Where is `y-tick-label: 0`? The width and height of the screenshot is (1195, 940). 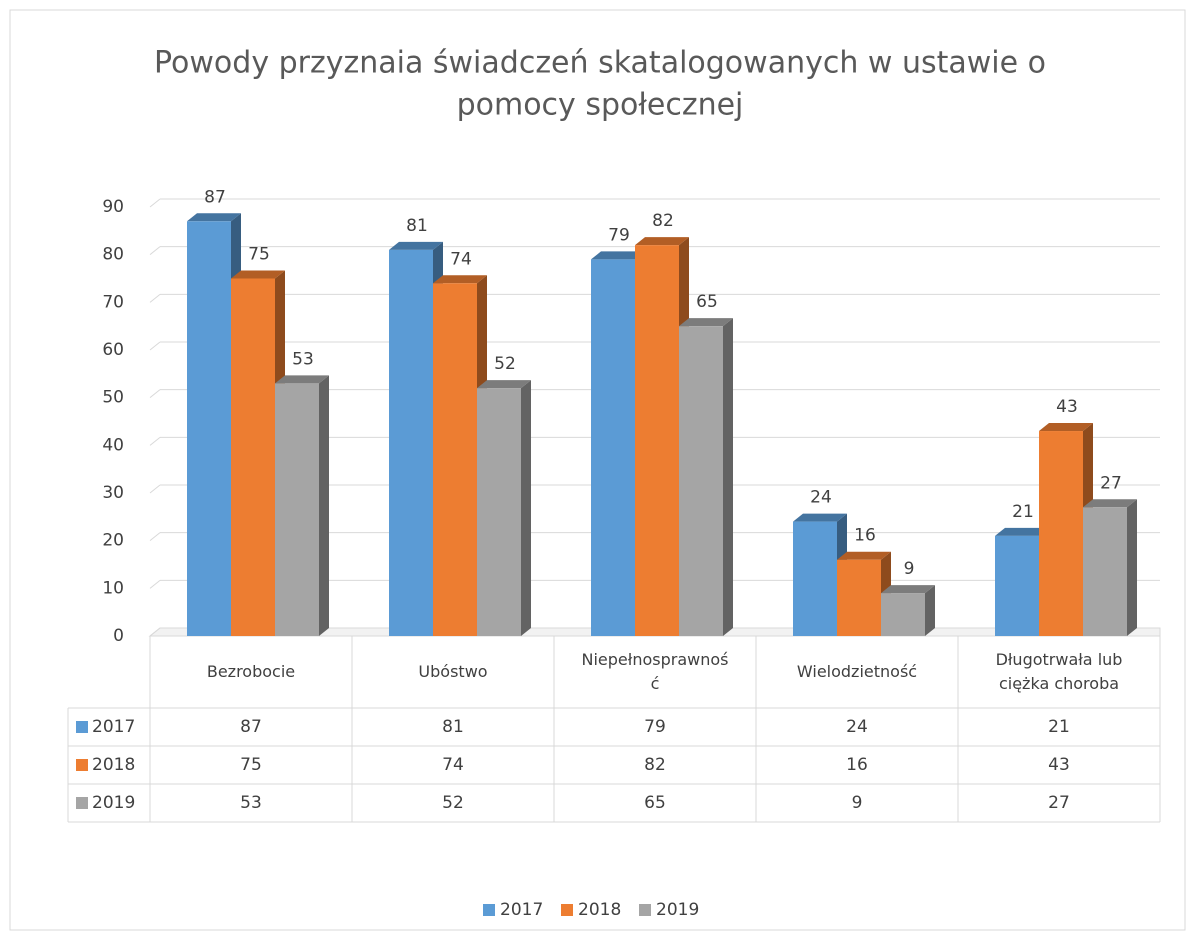 y-tick-label: 0 is located at coordinates (118, 636).